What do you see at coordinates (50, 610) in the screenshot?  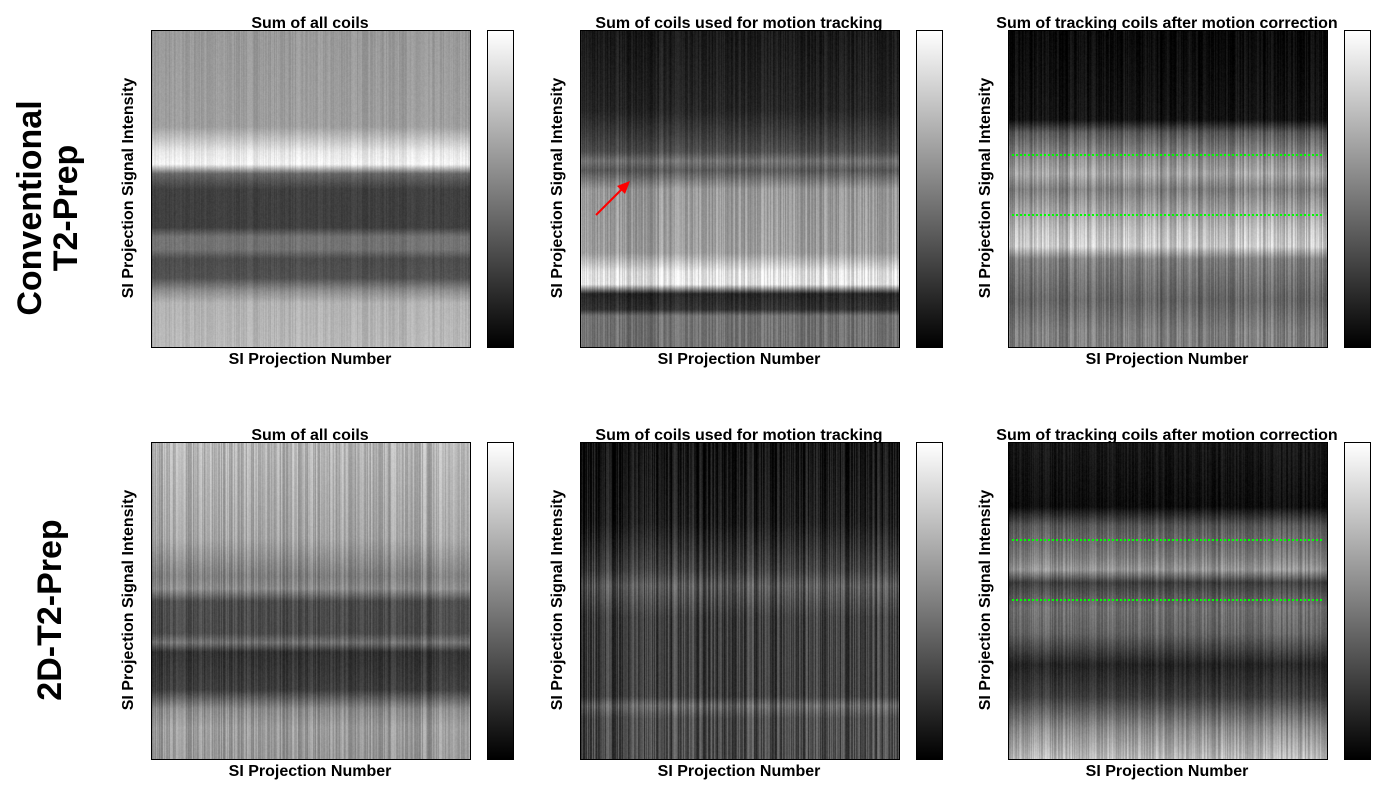 I see `row-label-2d-t2-prep: 2D-T2-Prep` at bounding box center [50, 610].